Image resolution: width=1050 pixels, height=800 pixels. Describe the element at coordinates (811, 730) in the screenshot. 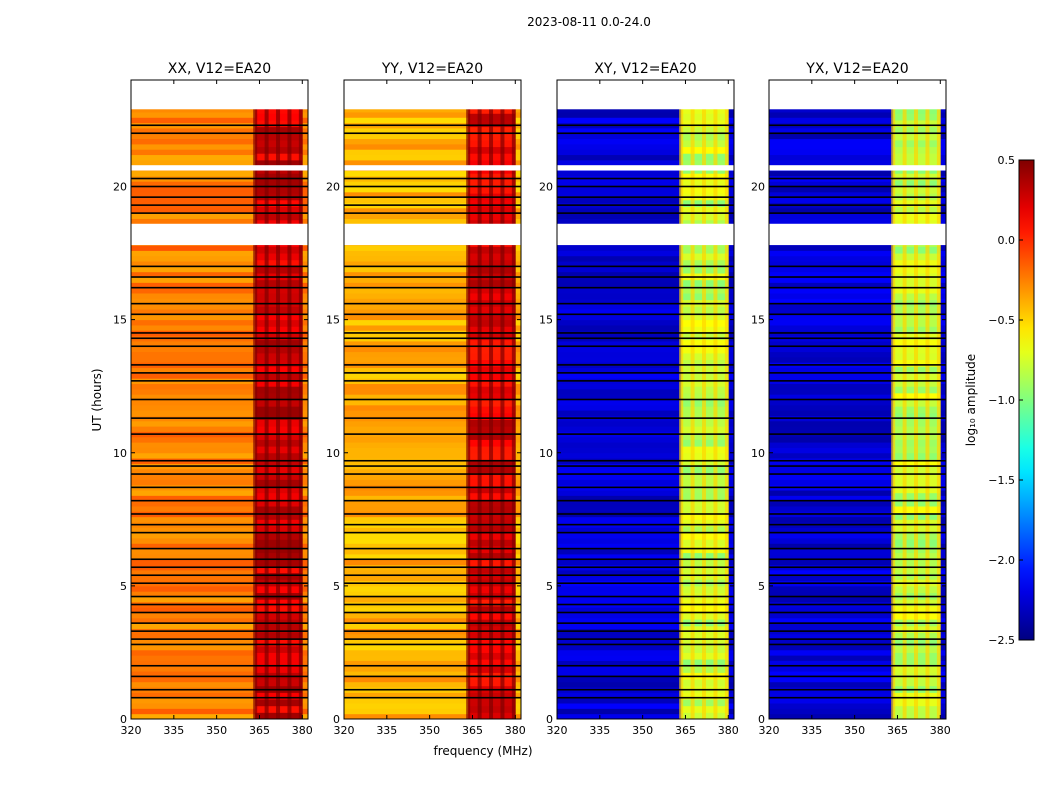

I see `x-tick-label: 335` at that location.